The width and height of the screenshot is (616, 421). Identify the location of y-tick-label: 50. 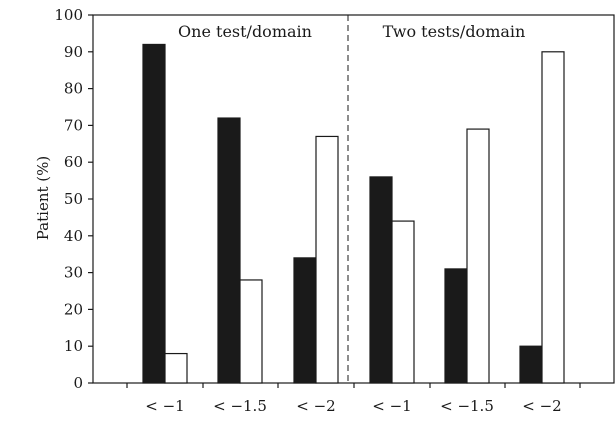
(73, 199).